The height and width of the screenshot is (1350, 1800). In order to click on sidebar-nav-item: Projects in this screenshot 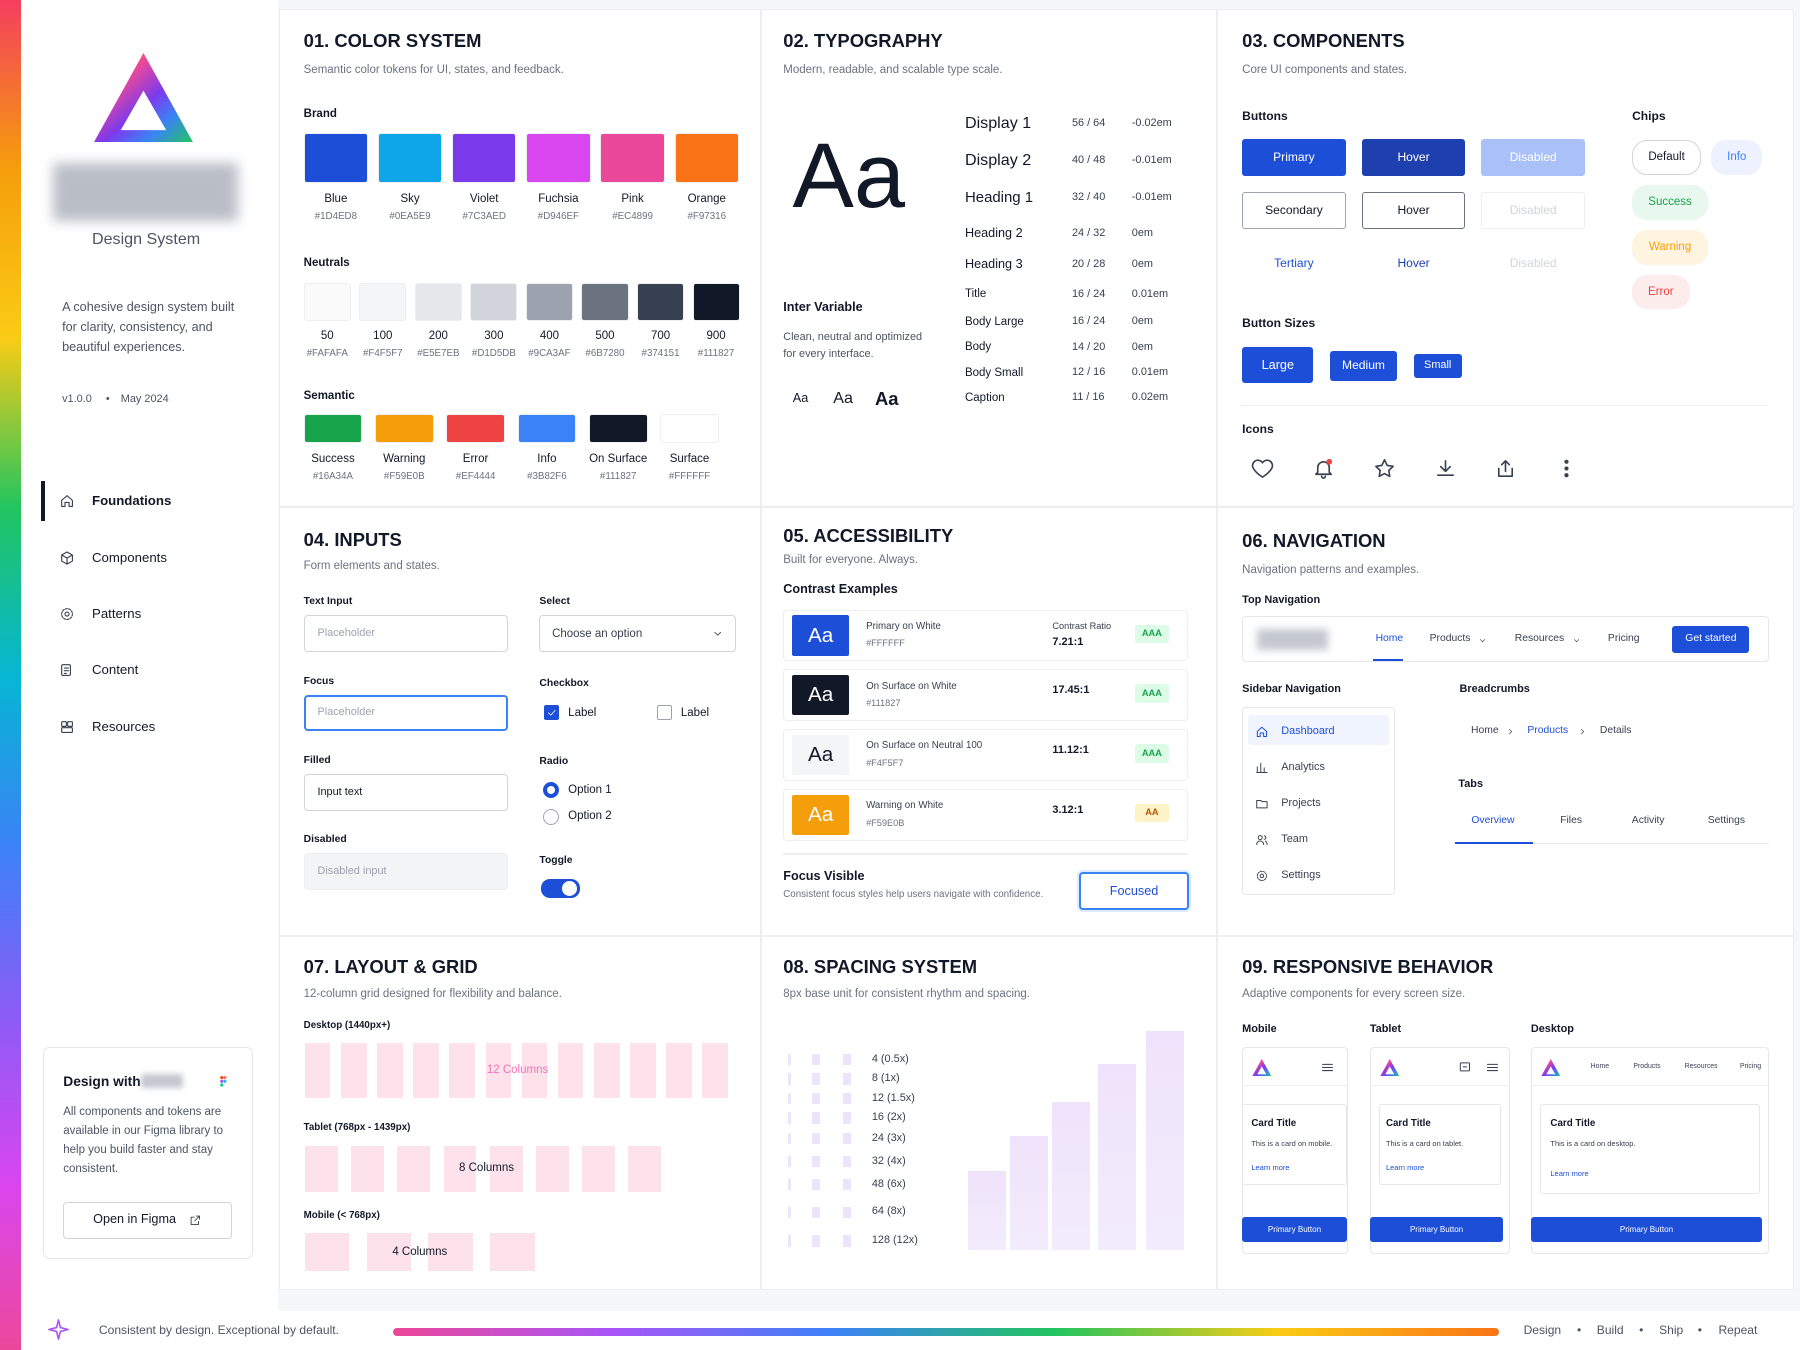, I will do `click(1301, 802)`.